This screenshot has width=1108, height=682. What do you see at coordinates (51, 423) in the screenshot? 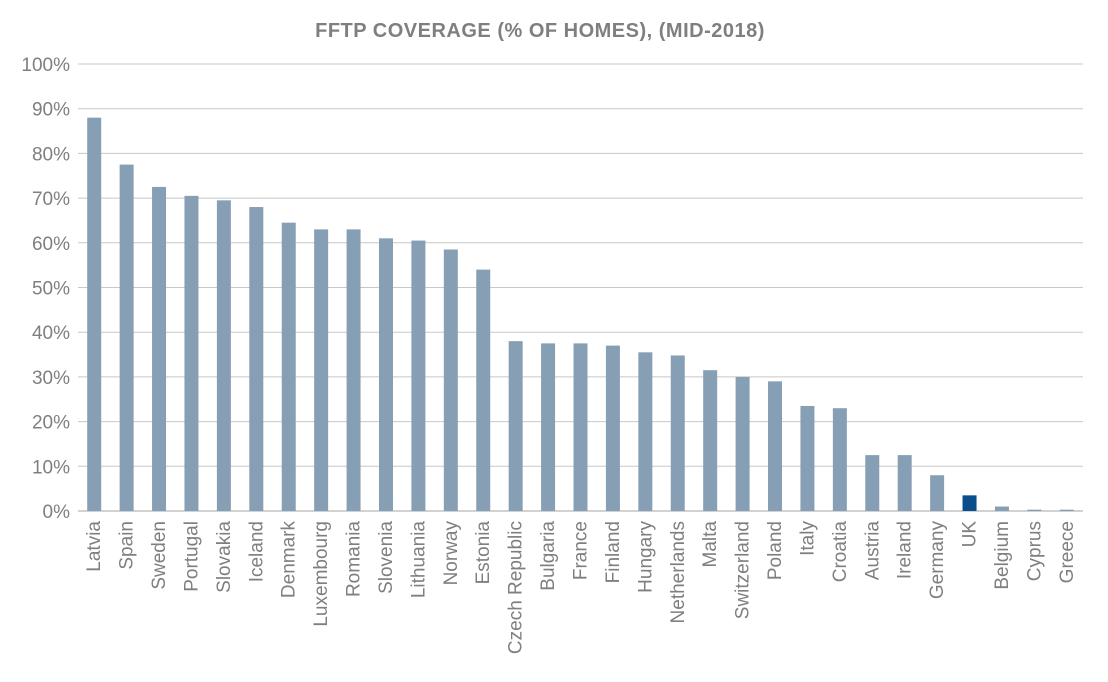
I see `y-tick-label: 20%` at bounding box center [51, 423].